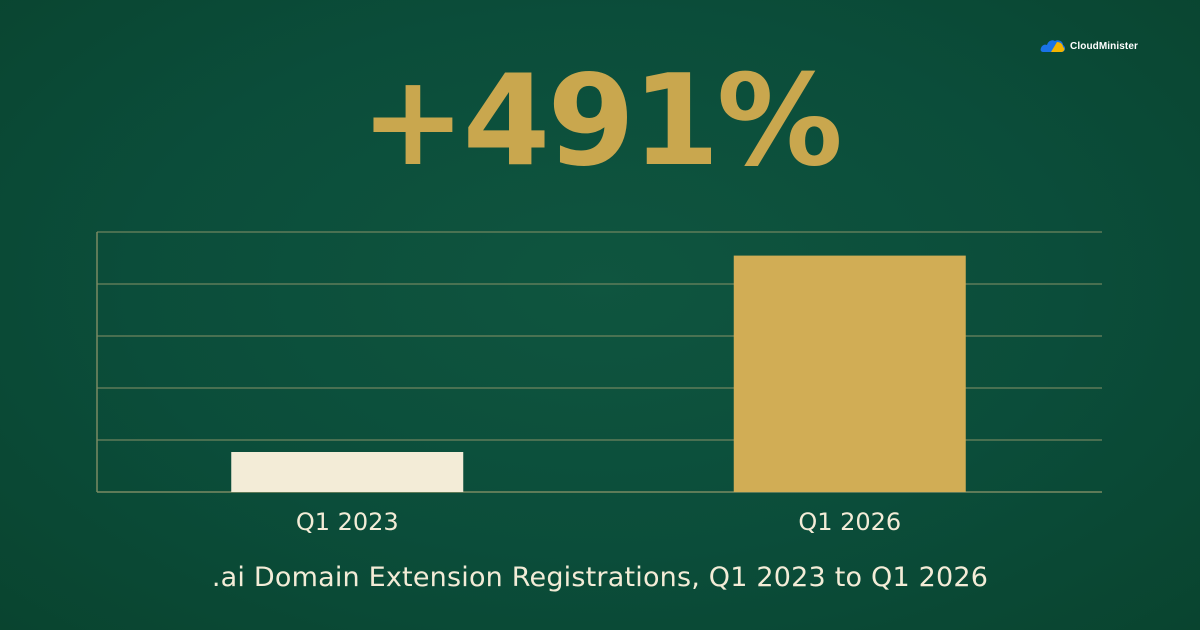 The image size is (1200, 630). Describe the element at coordinates (1053, 46) in the screenshot. I see `cloud-logo-icon` at that location.